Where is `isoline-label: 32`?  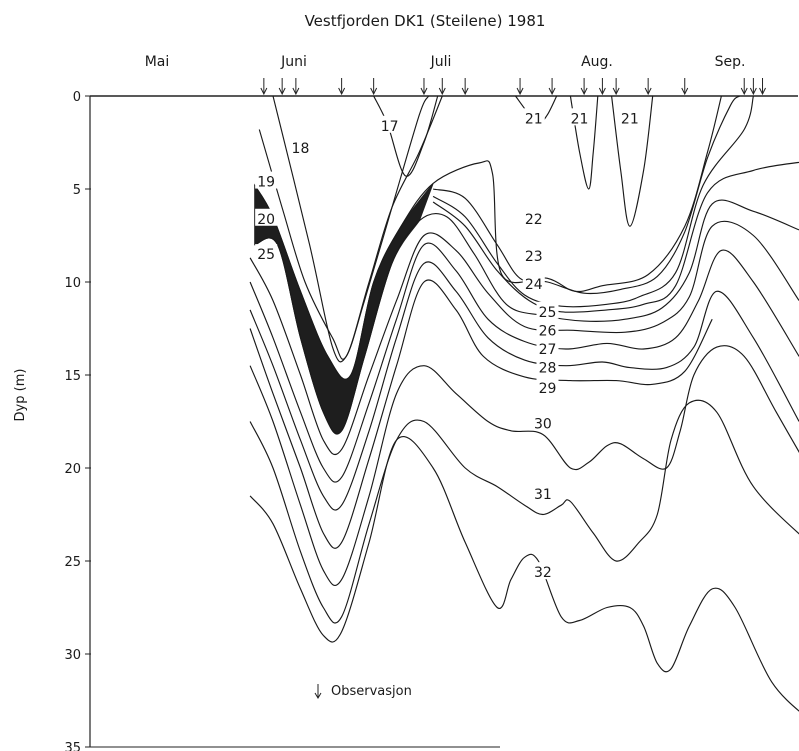 isoline-label: 32 is located at coordinates (543, 573).